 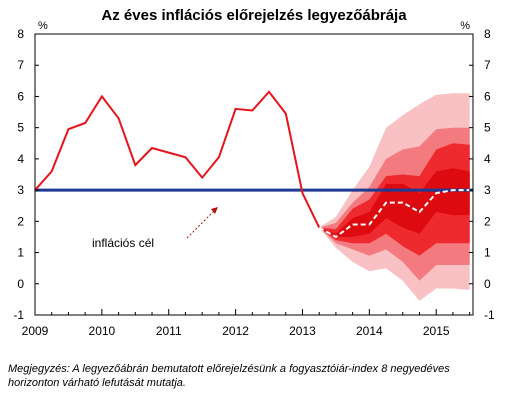 What do you see at coordinates (394, 214) in the screenshot?
I see `forecast-median-line` at bounding box center [394, 214].